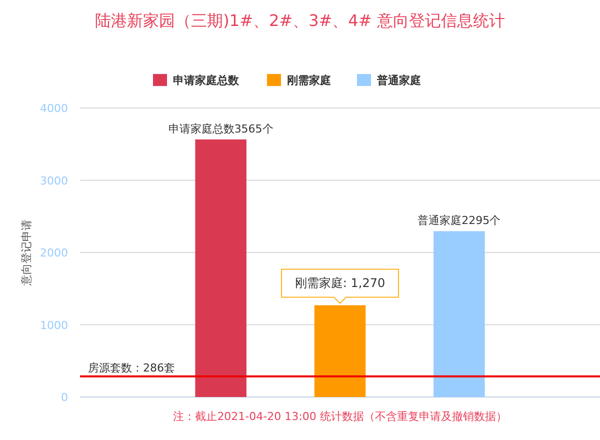 The height and width of the screenshot is (440, 600). What do you see at coordinates (54, 181) in the screenshot?
I see `y-tick-label: 3000` at bounding box center [54, 181].